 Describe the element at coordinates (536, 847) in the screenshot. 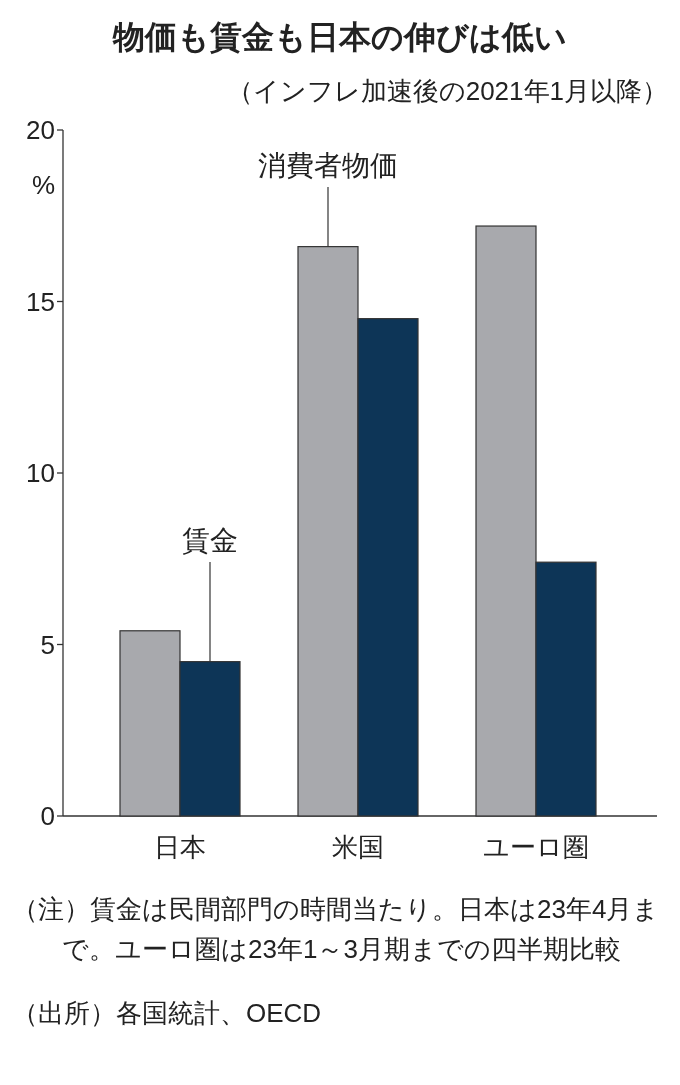

I see `x-tick-label: ユーロ圏` at that location.